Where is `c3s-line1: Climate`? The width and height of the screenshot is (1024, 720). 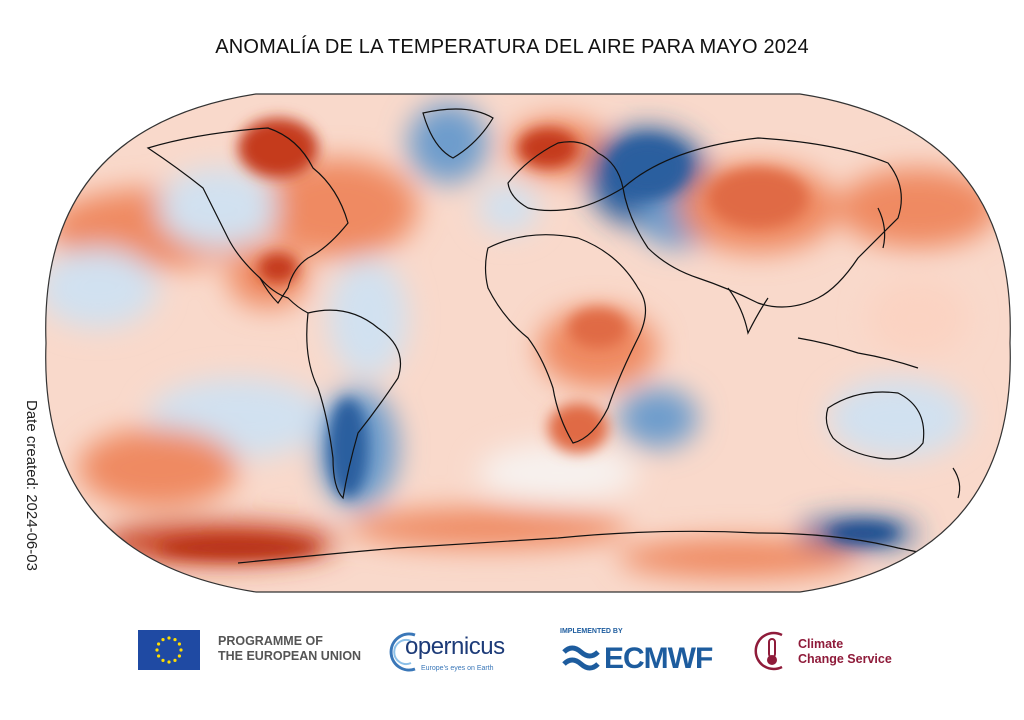 c3s-line1: Climate is located at coordinates (821, 644).